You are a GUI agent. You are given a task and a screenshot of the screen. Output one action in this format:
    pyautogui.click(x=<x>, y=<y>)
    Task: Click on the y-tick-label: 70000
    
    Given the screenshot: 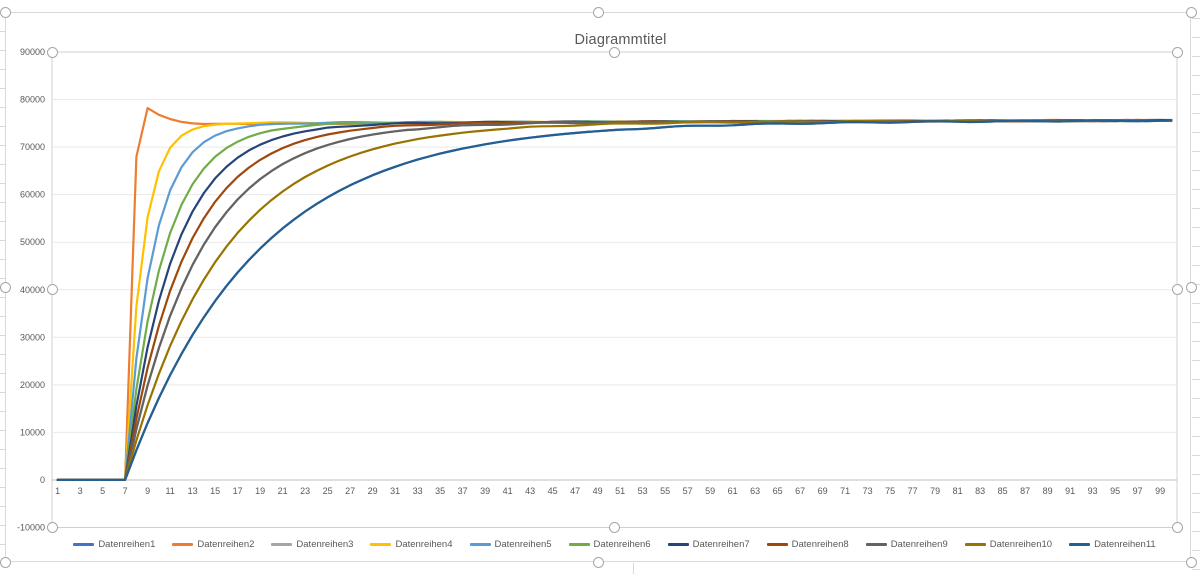 What is the action you would take?
    pyautogui.click(x=32, y=147)
    